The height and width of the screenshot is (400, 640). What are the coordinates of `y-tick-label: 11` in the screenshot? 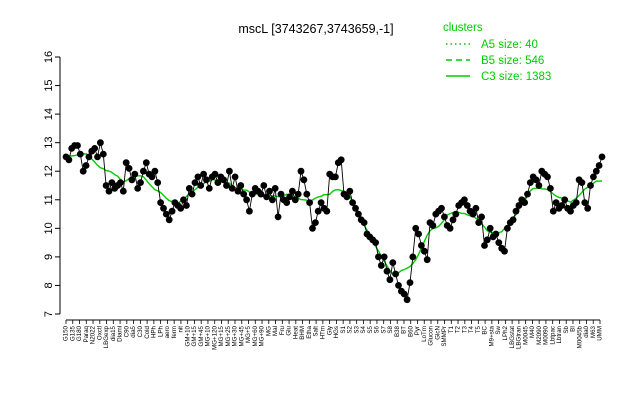 It's located at (49, 199).